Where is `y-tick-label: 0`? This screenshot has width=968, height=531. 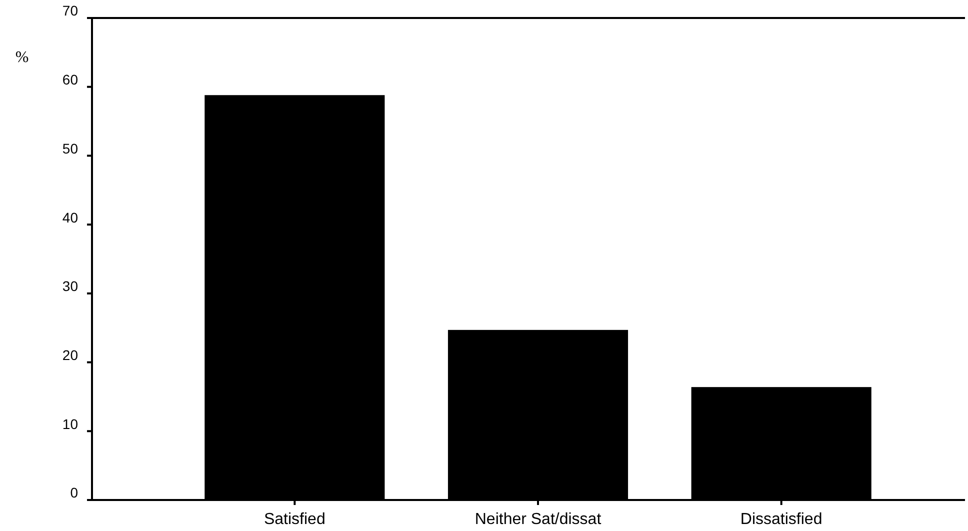
y-tick-label: 0 is located at coordinates (74, 492).